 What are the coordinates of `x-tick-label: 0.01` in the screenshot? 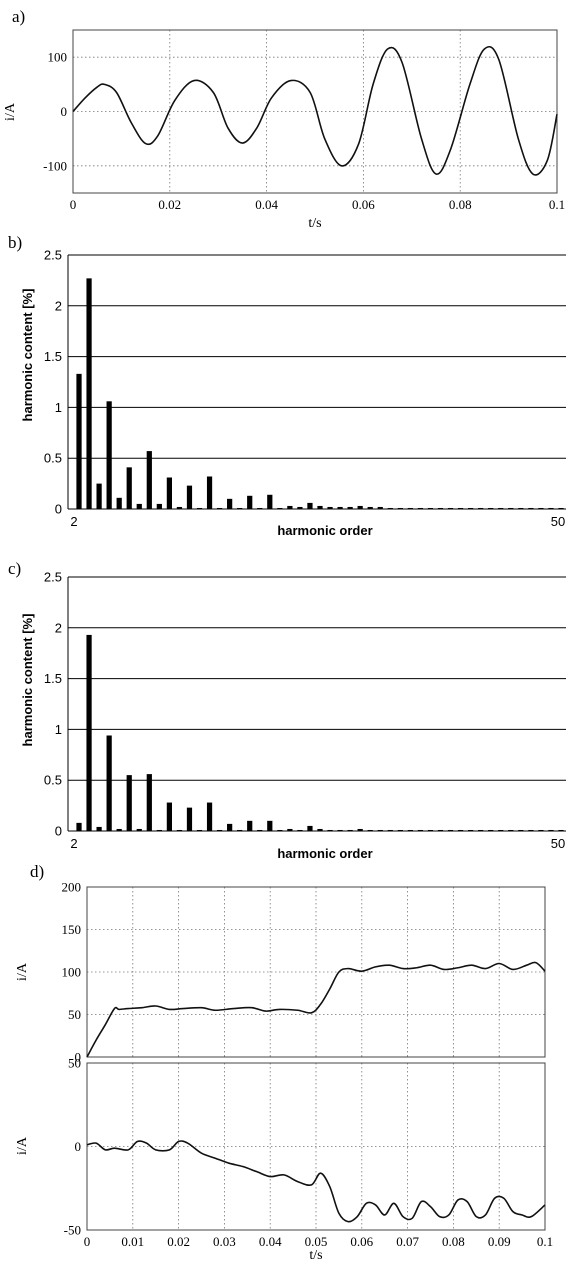 It's located at (132, 1241).